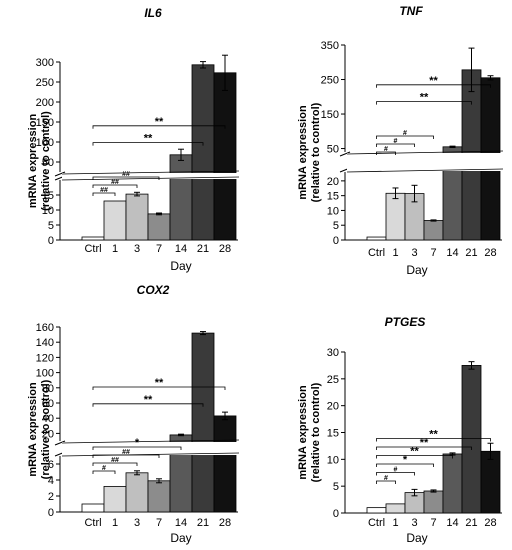 The image size is (512, 550). What do you see at coordinates (471, 253) in the screenshot?
I see `x-tick-label: 21` at bounding box center [471, 253].